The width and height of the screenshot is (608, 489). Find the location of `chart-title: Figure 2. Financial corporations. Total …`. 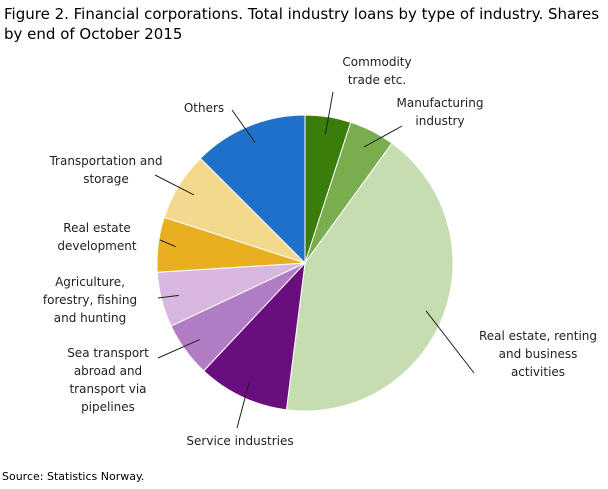

chart-title: Figure 2. Financial corporations. Total … is located at coordinates (302, 24).